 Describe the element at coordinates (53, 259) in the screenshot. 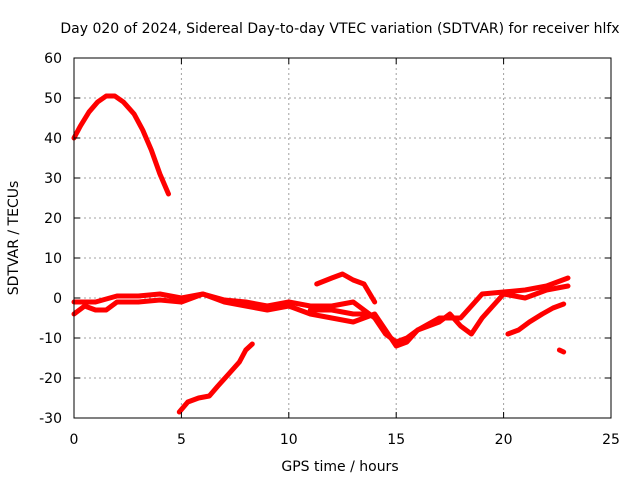

I see `y-tick-label: 10` at that location.